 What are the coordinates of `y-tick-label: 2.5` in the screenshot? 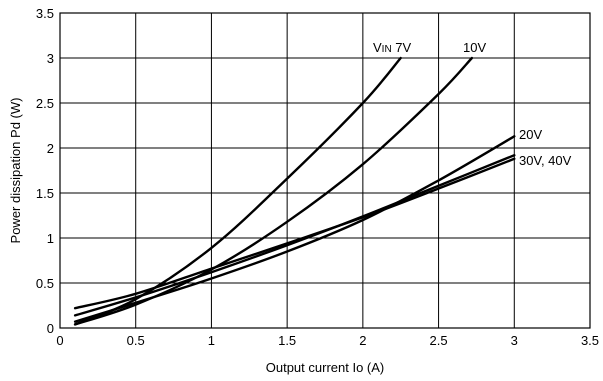 It's located at (45, 103).